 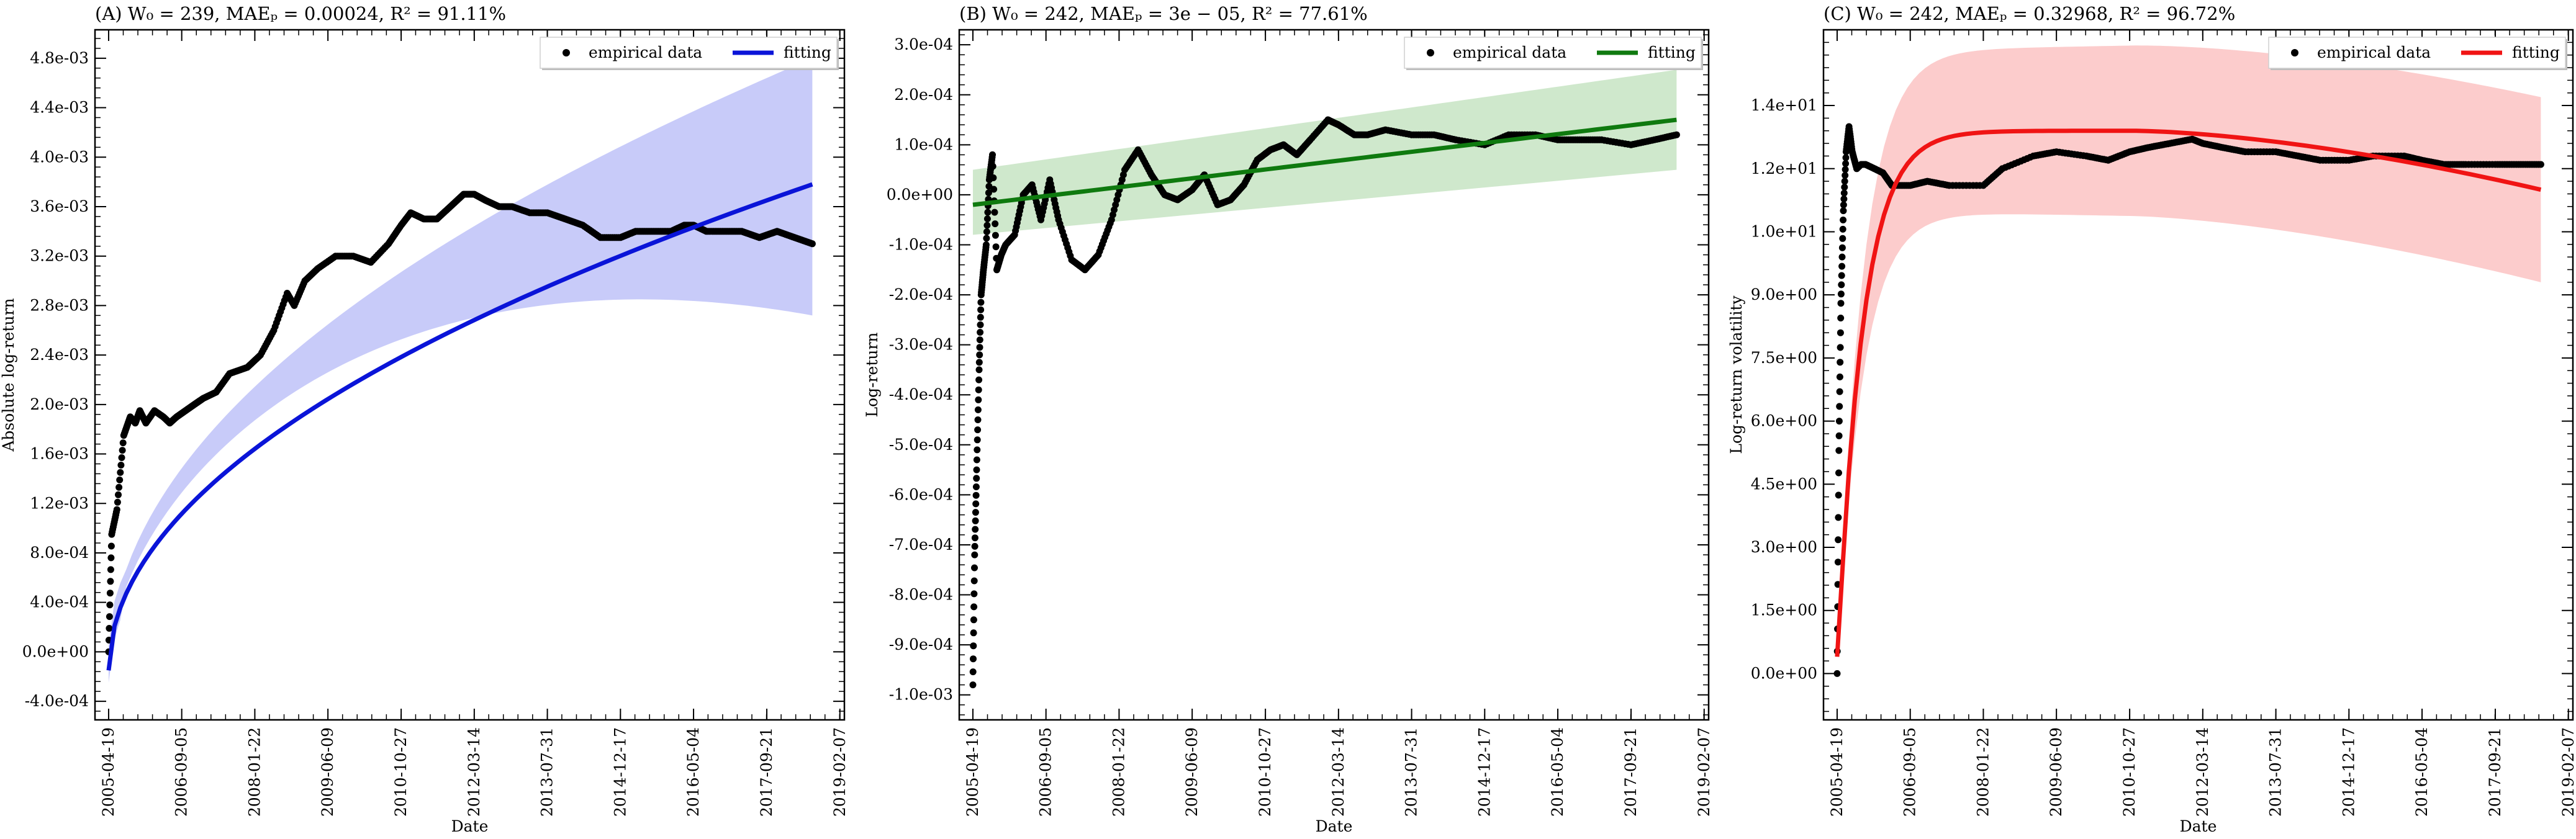 I want to click on chart-0-x-tick-label: 2016-05-04, so click(x=693, y=772).